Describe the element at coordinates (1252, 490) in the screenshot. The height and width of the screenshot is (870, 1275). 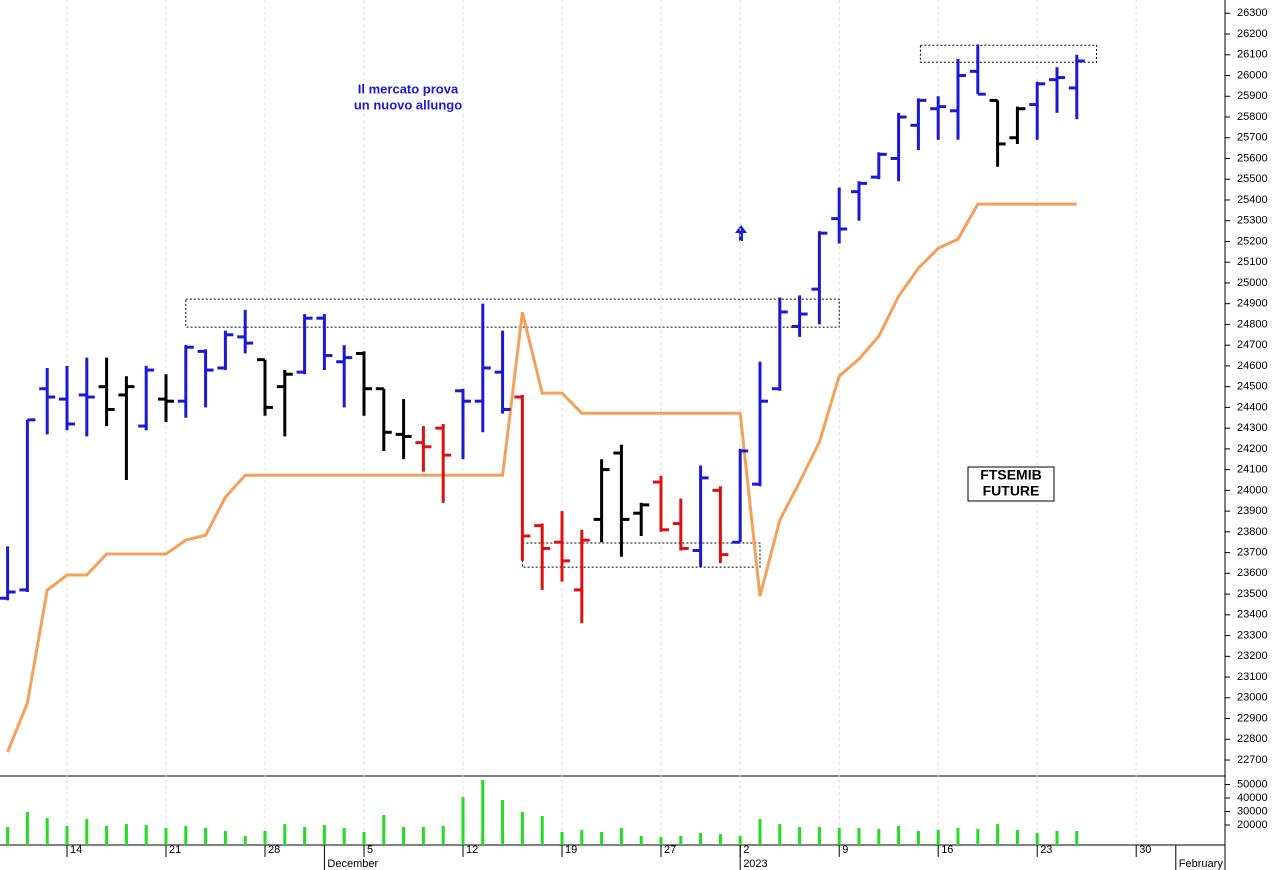
I see `y-tick-label: 24000` at that location.